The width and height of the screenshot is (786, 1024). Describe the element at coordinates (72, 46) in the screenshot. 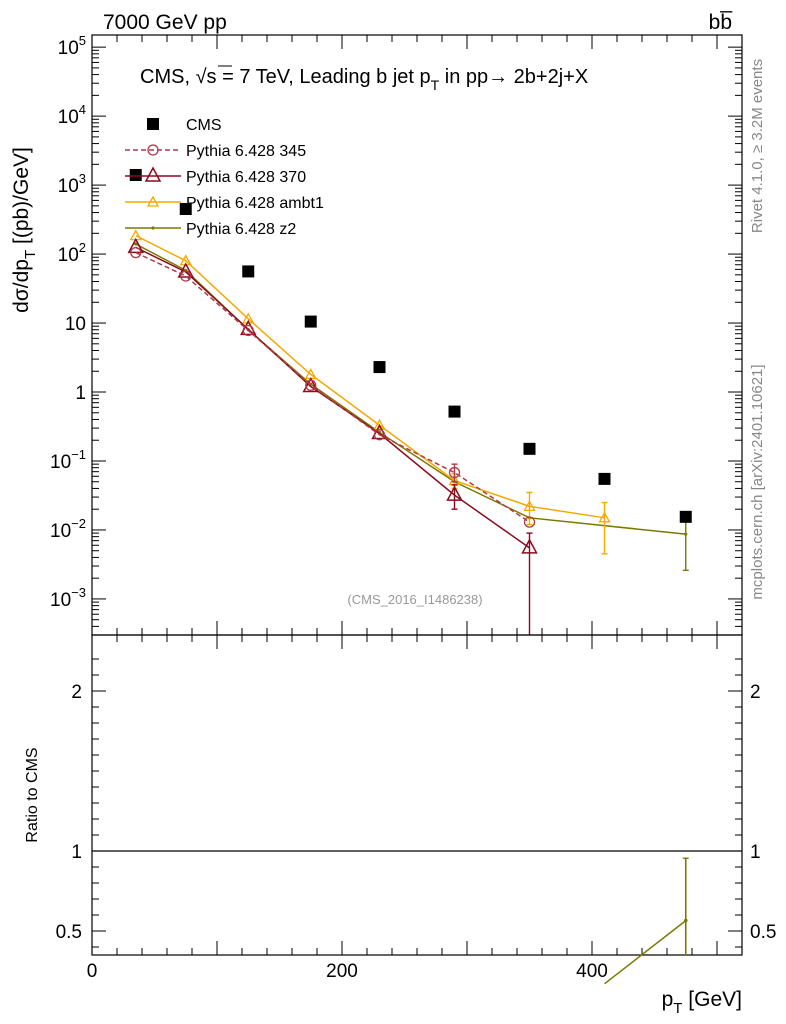

I see `y-tick-label: 10⁵` at that location.